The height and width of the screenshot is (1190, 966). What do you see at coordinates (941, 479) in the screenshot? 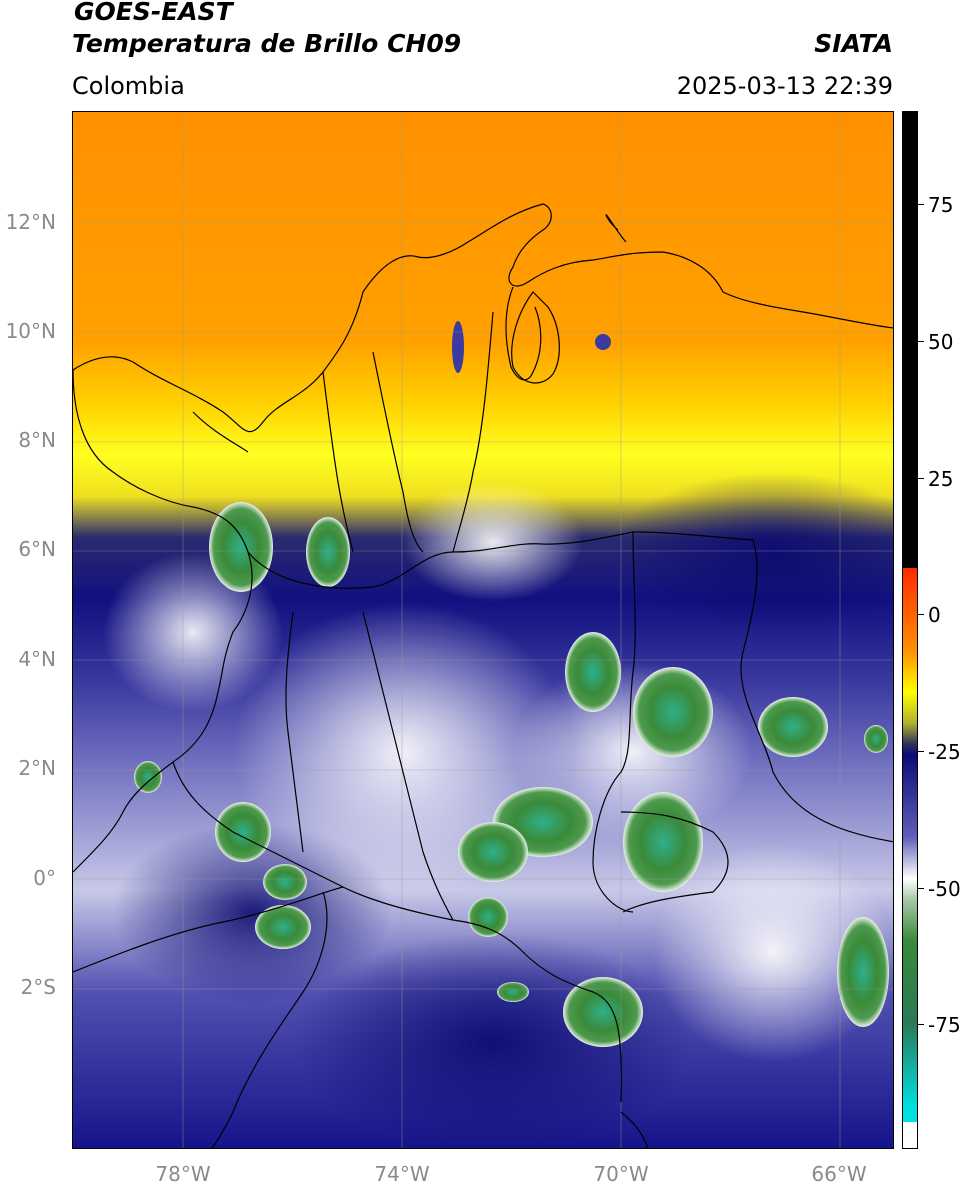
I see `colorbar-label-25: 25` at bounding box center [941, 479].